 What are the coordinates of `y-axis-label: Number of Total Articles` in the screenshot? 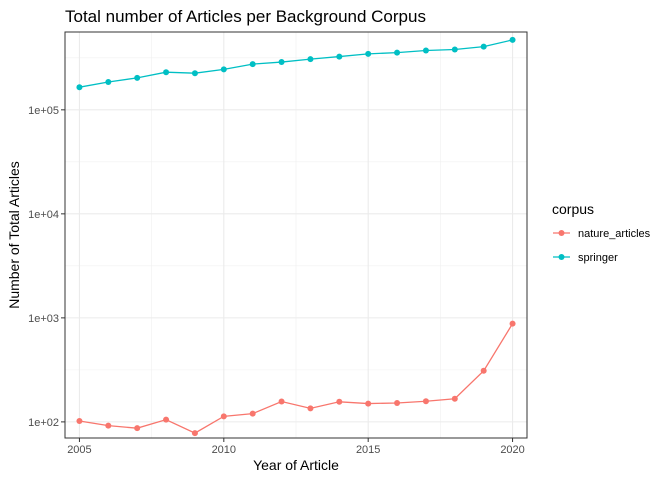 It's located at (14, 235).